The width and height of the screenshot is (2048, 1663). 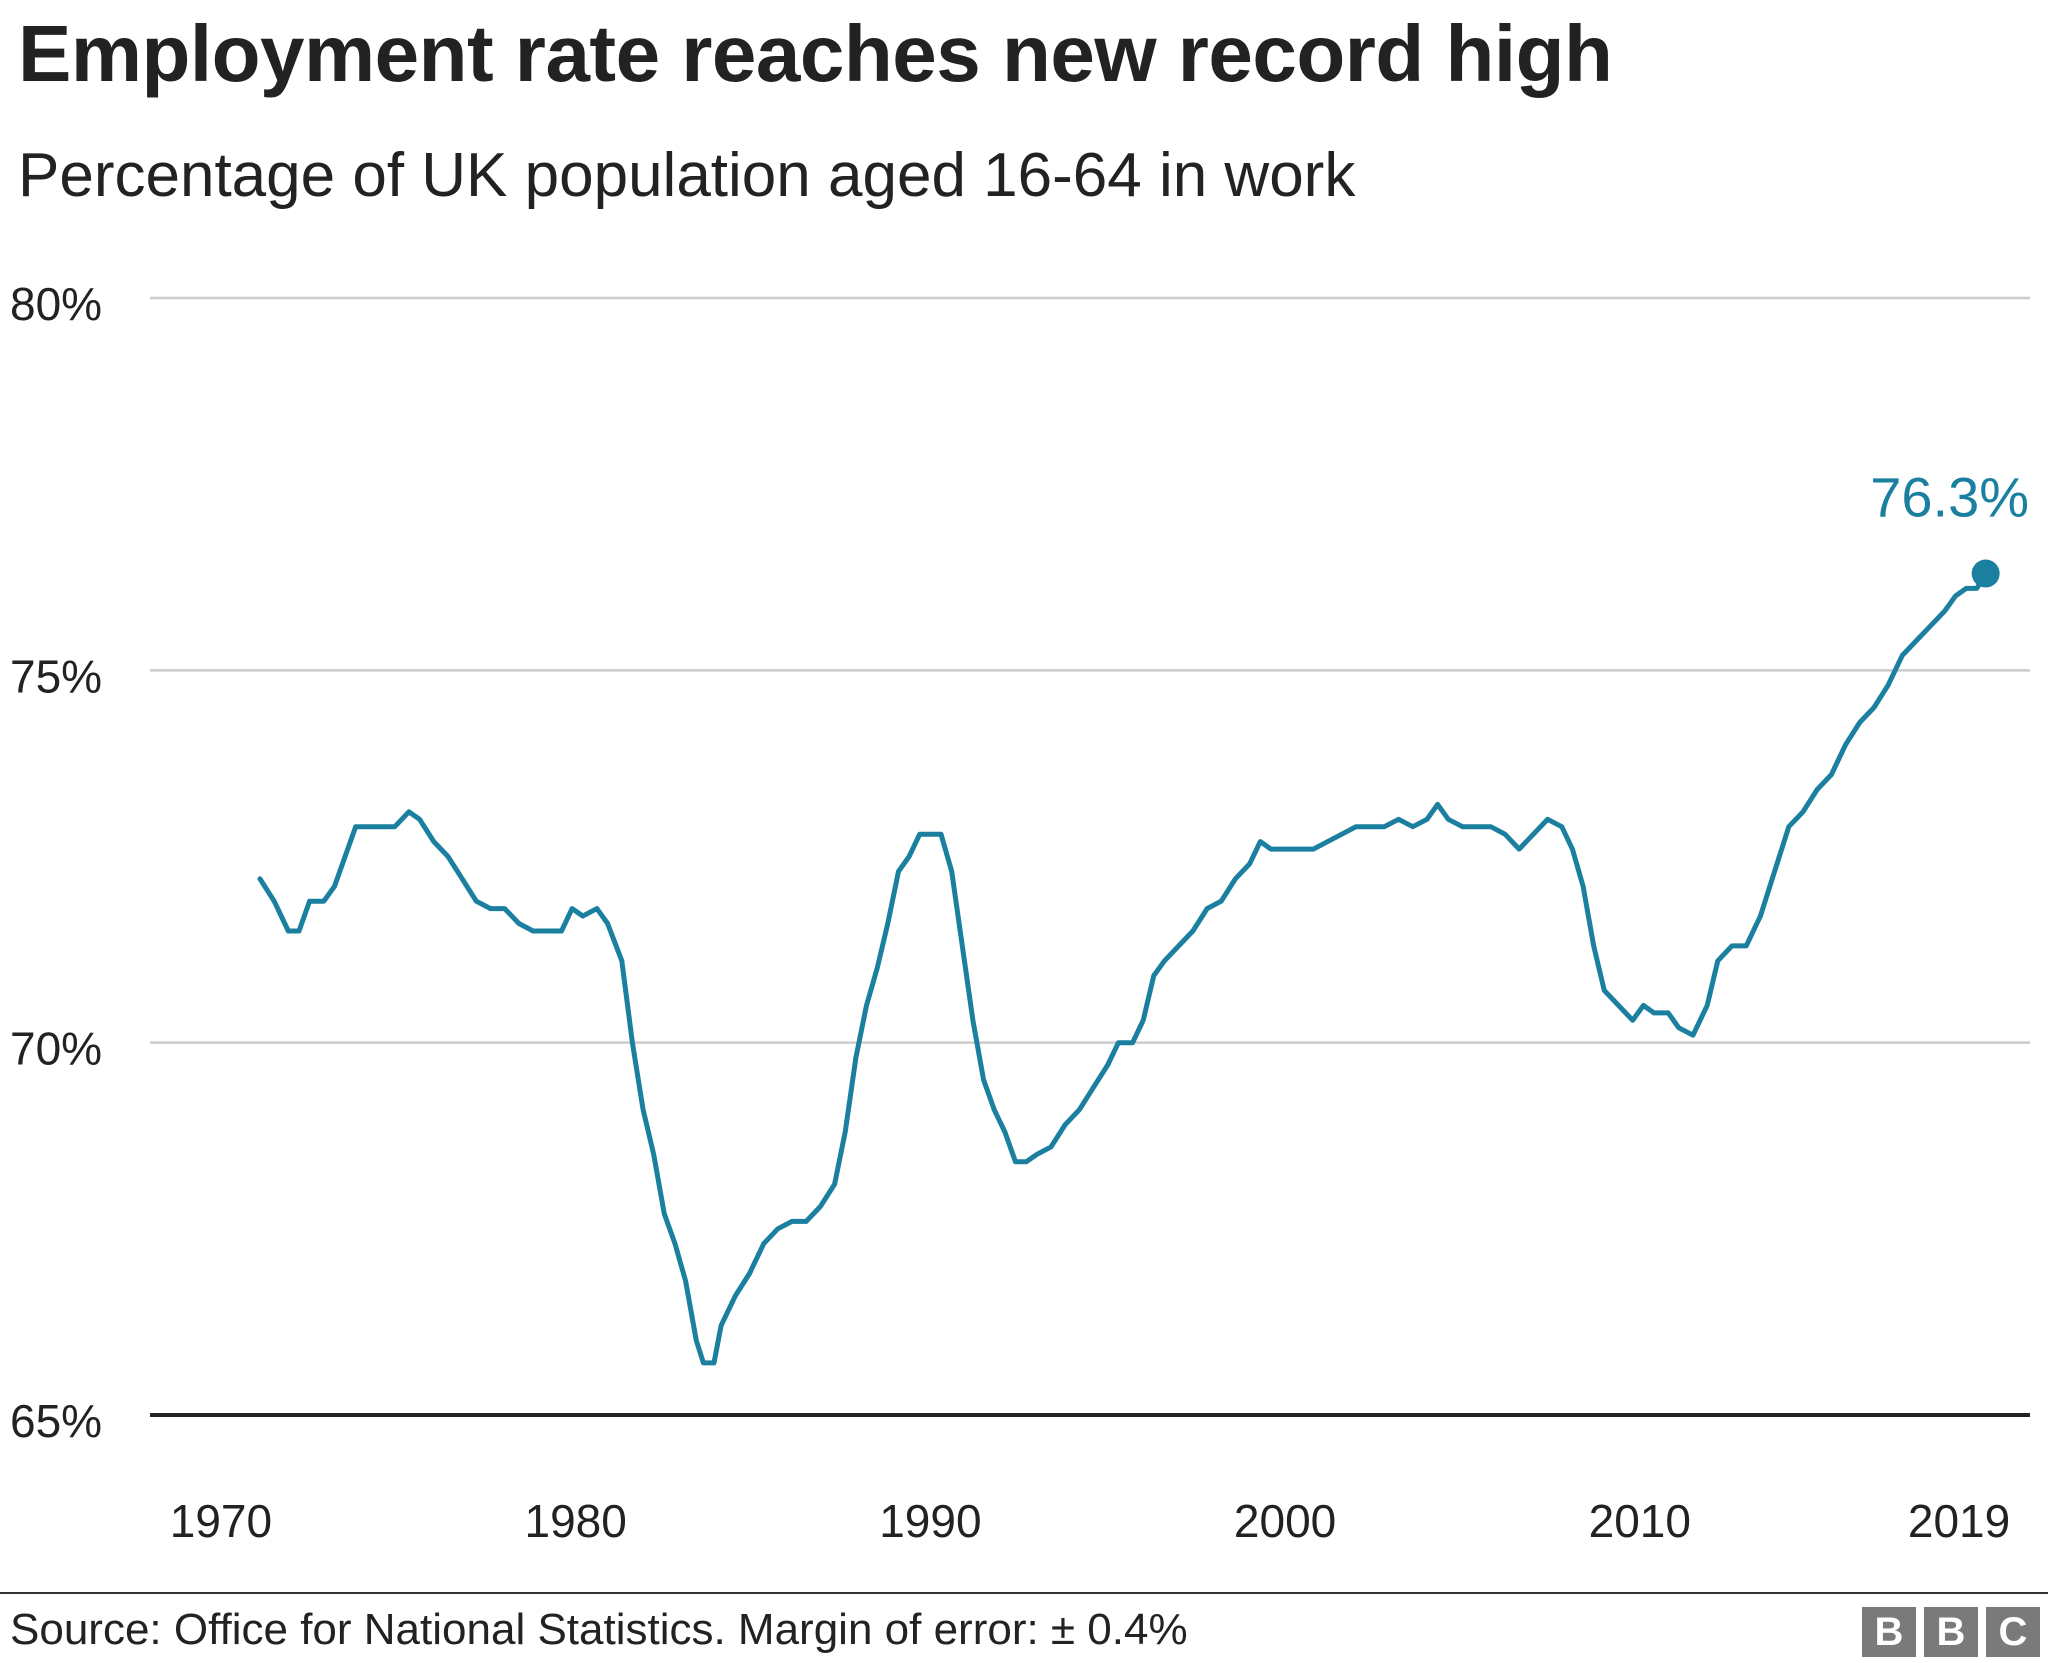 I want to click on x-tick-label: 2010, so click(x=1640, y=1521).